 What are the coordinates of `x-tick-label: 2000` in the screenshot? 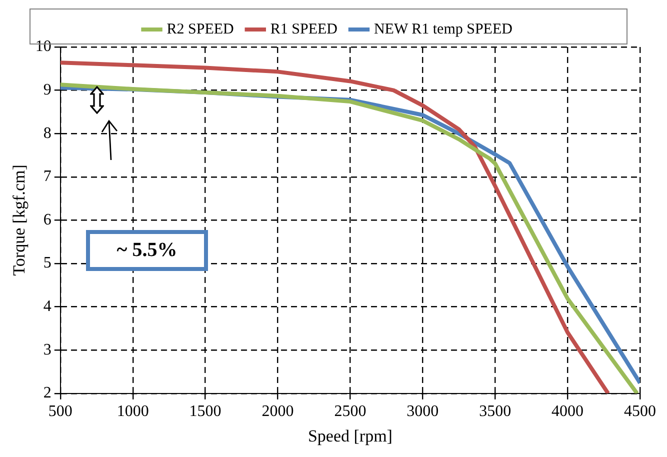 It's located at (278, 411).